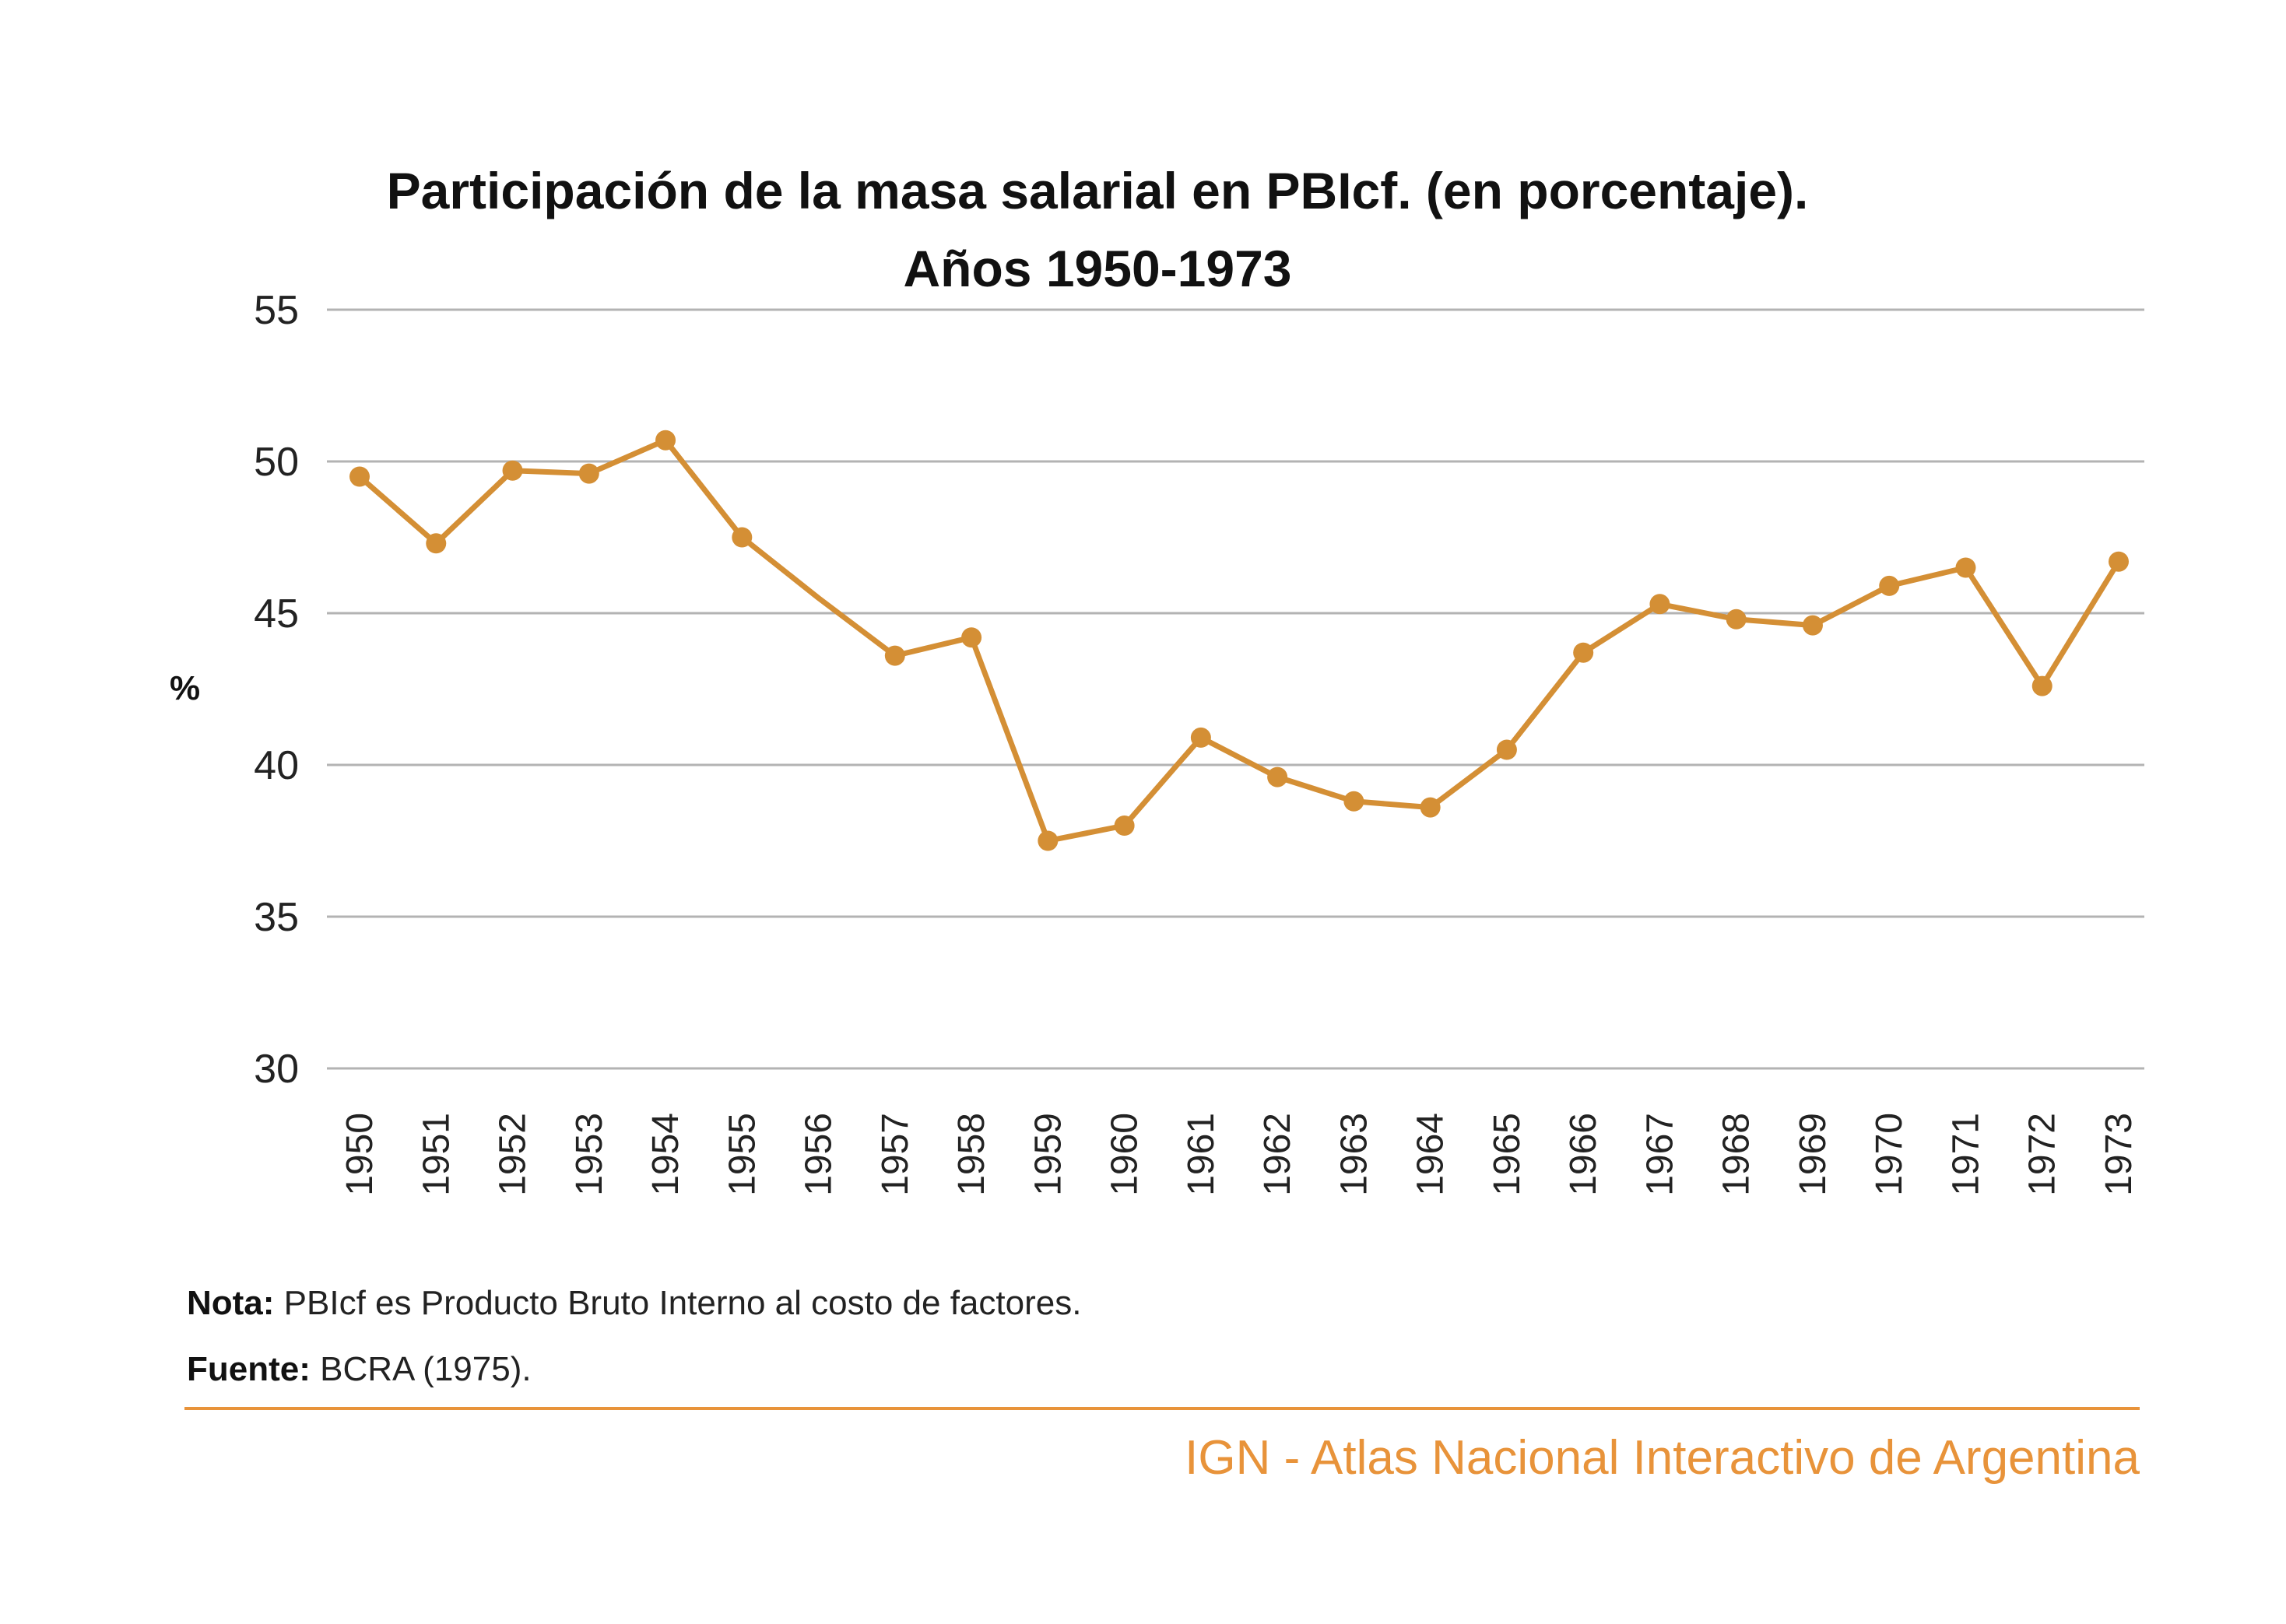 Image resolution: width=2286 pixels, height=1624 pixels. What do you see at coordinates (276, 310) in the screenshot?
I see `y-tick-label: 55` at bounding box center [276, 310].